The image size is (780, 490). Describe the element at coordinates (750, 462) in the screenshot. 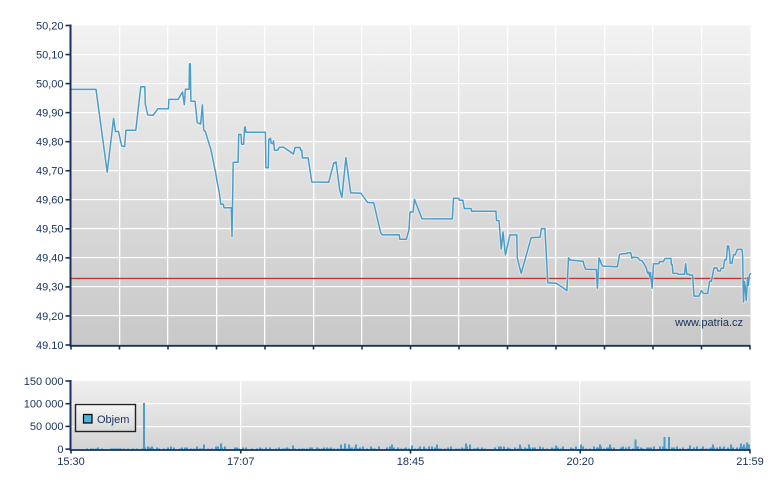

I see `svg-text: 21:59` at that location.